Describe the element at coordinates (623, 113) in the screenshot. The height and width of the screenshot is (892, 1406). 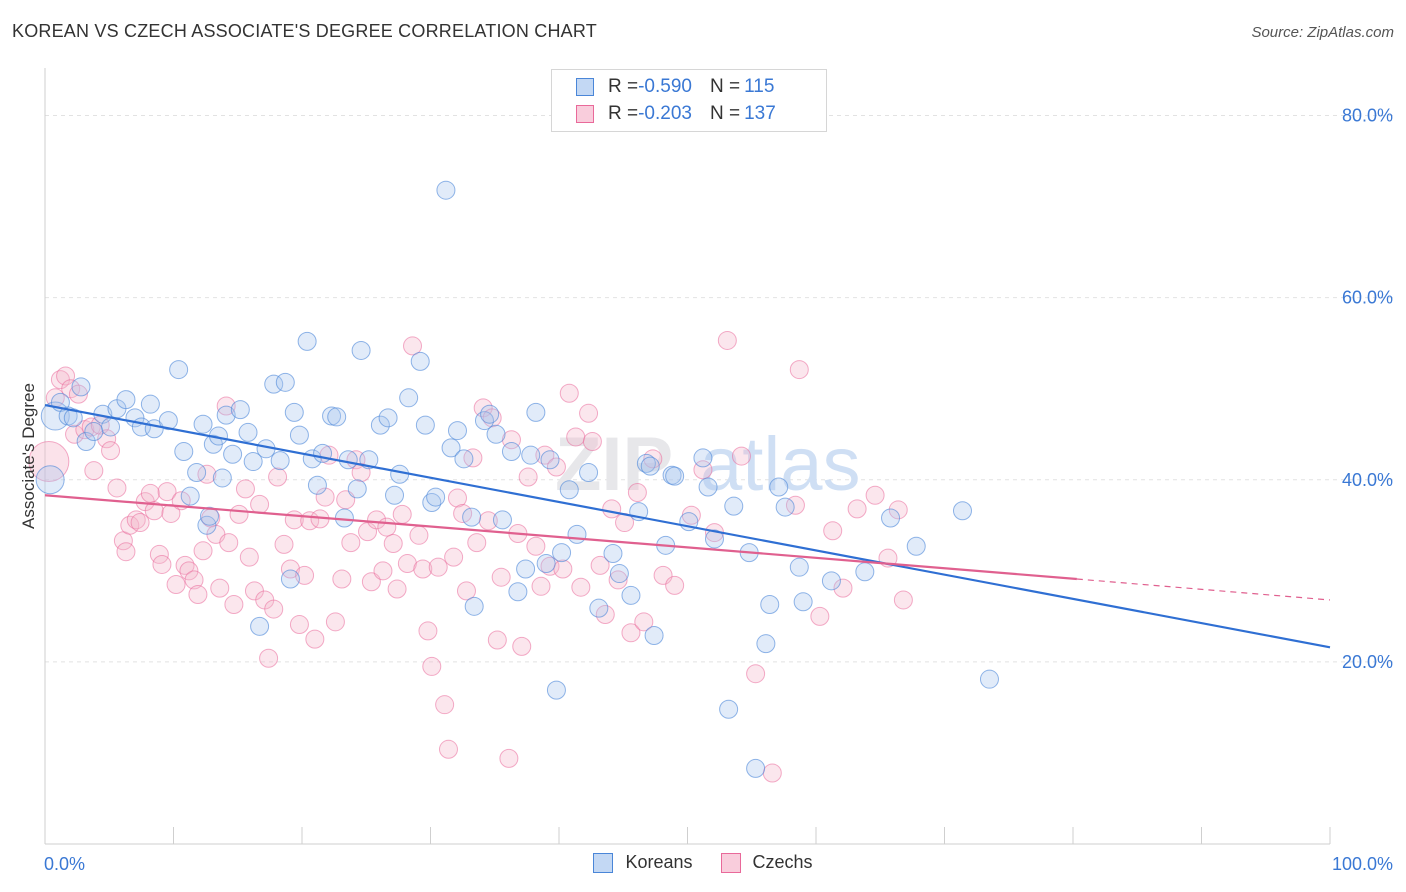
I see `czech-r-label: R =` at that location.